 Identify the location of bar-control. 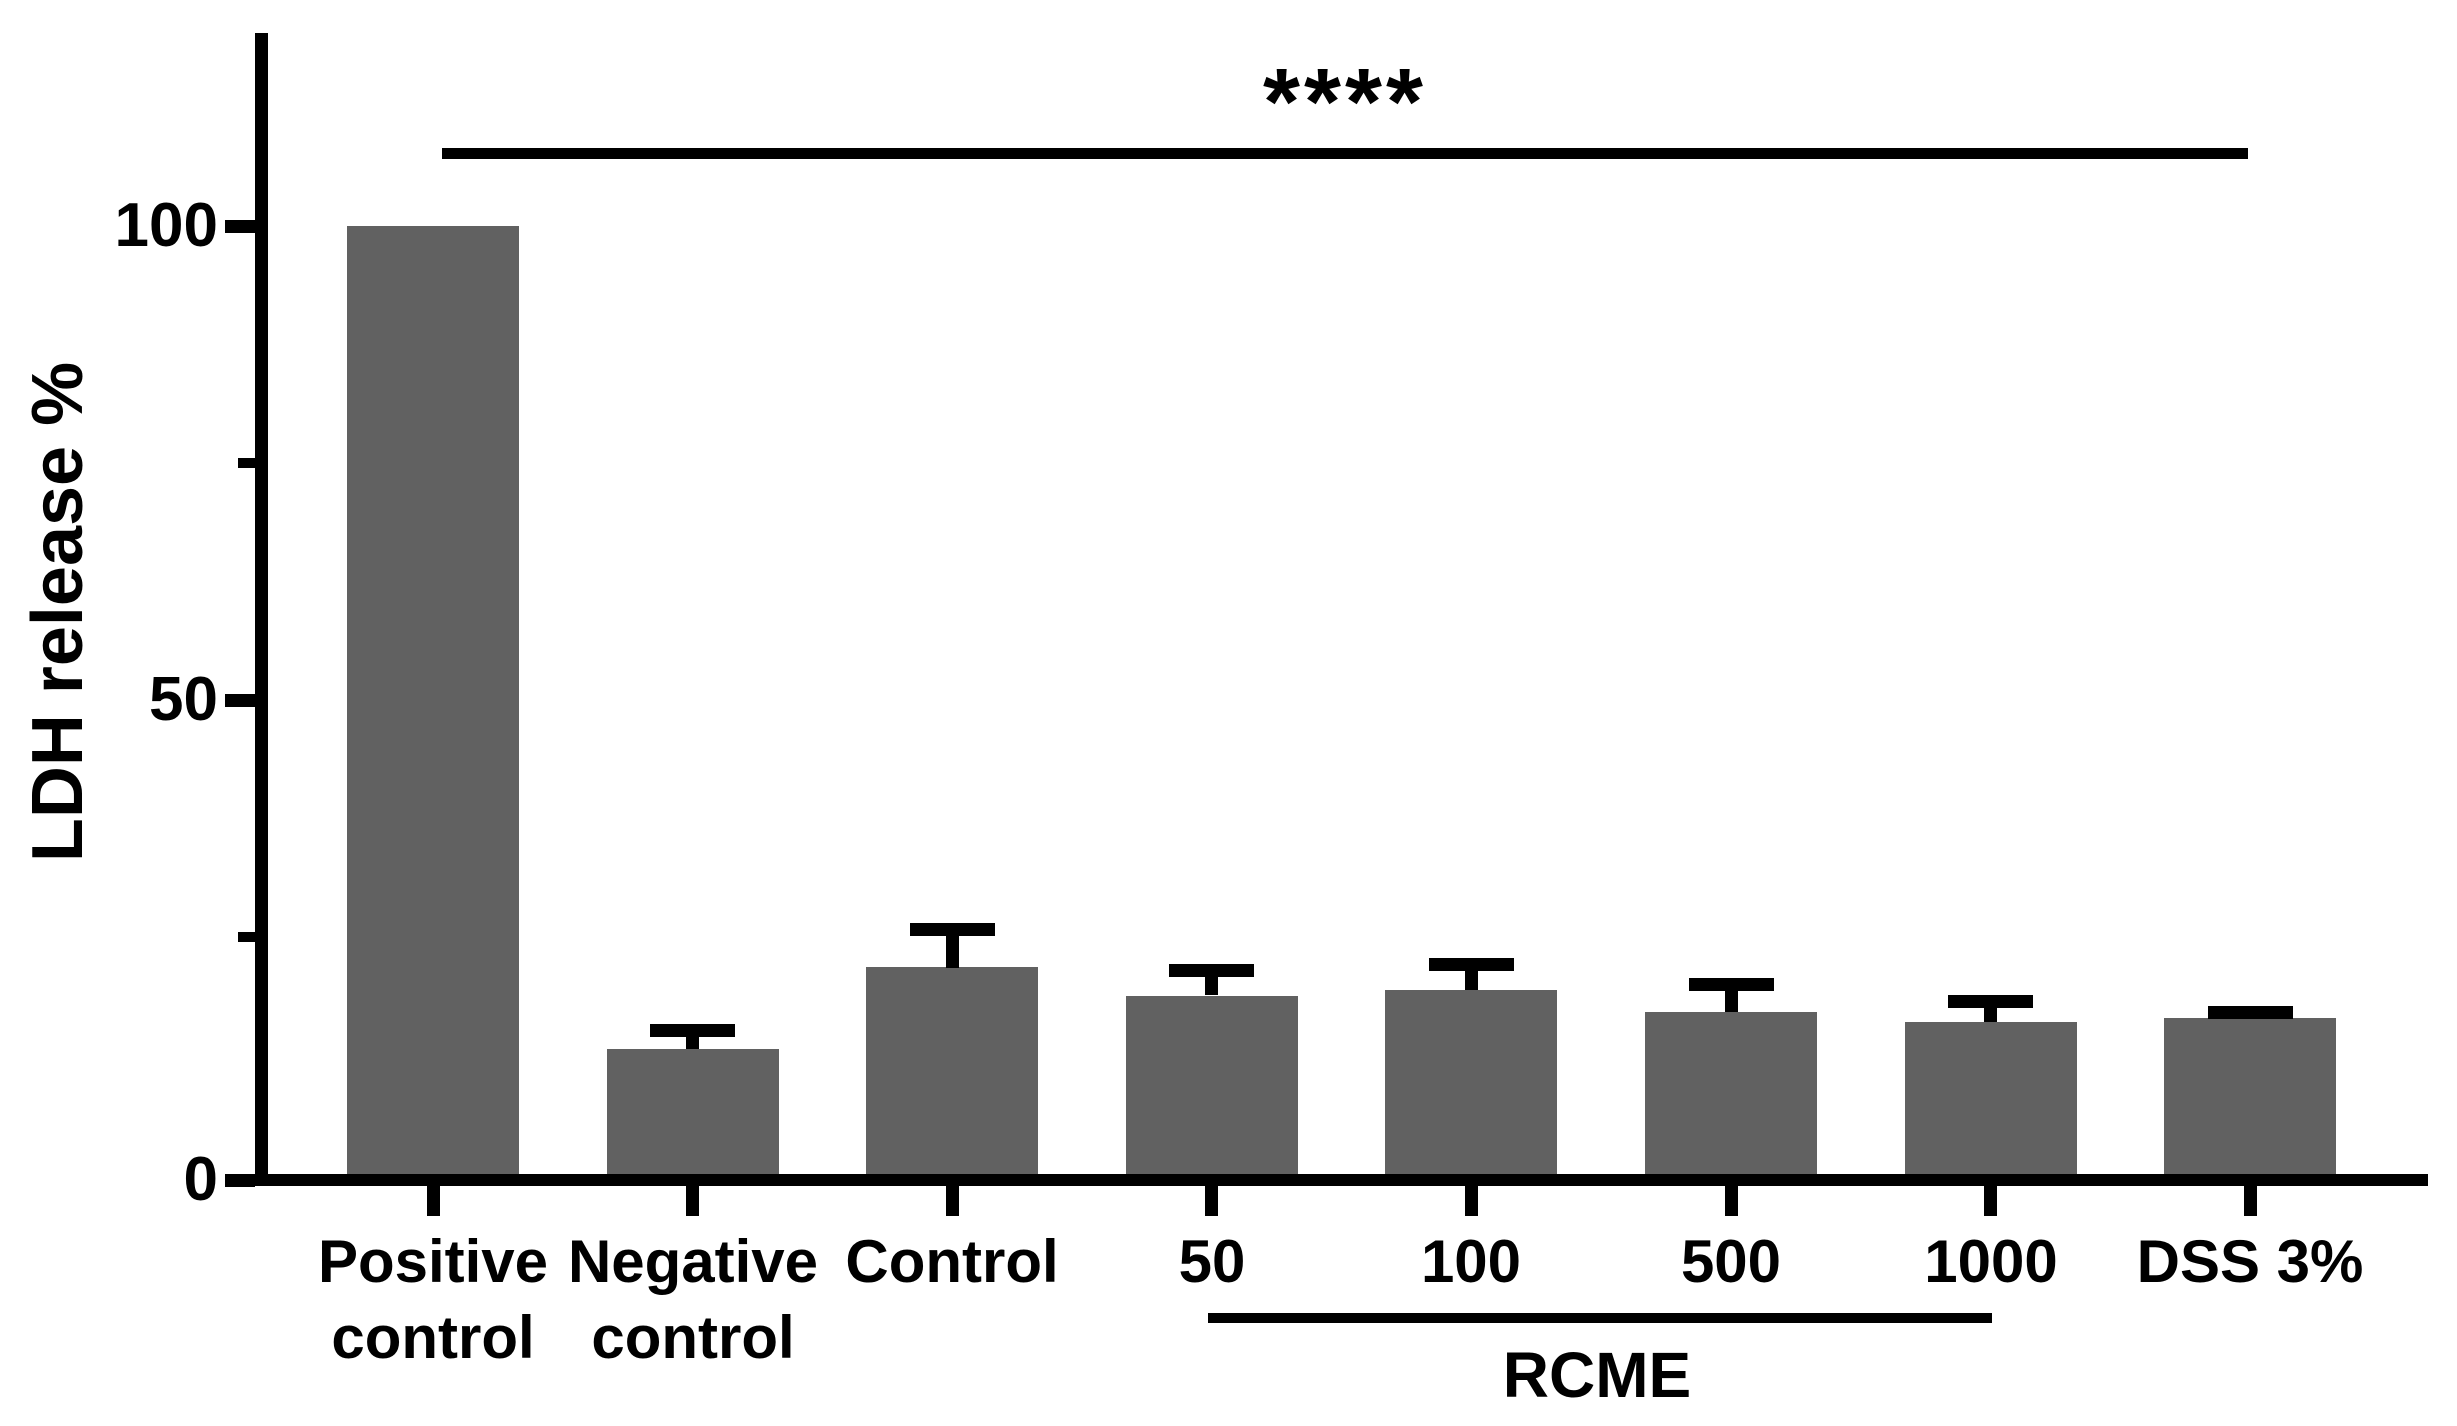
(952, 1070).